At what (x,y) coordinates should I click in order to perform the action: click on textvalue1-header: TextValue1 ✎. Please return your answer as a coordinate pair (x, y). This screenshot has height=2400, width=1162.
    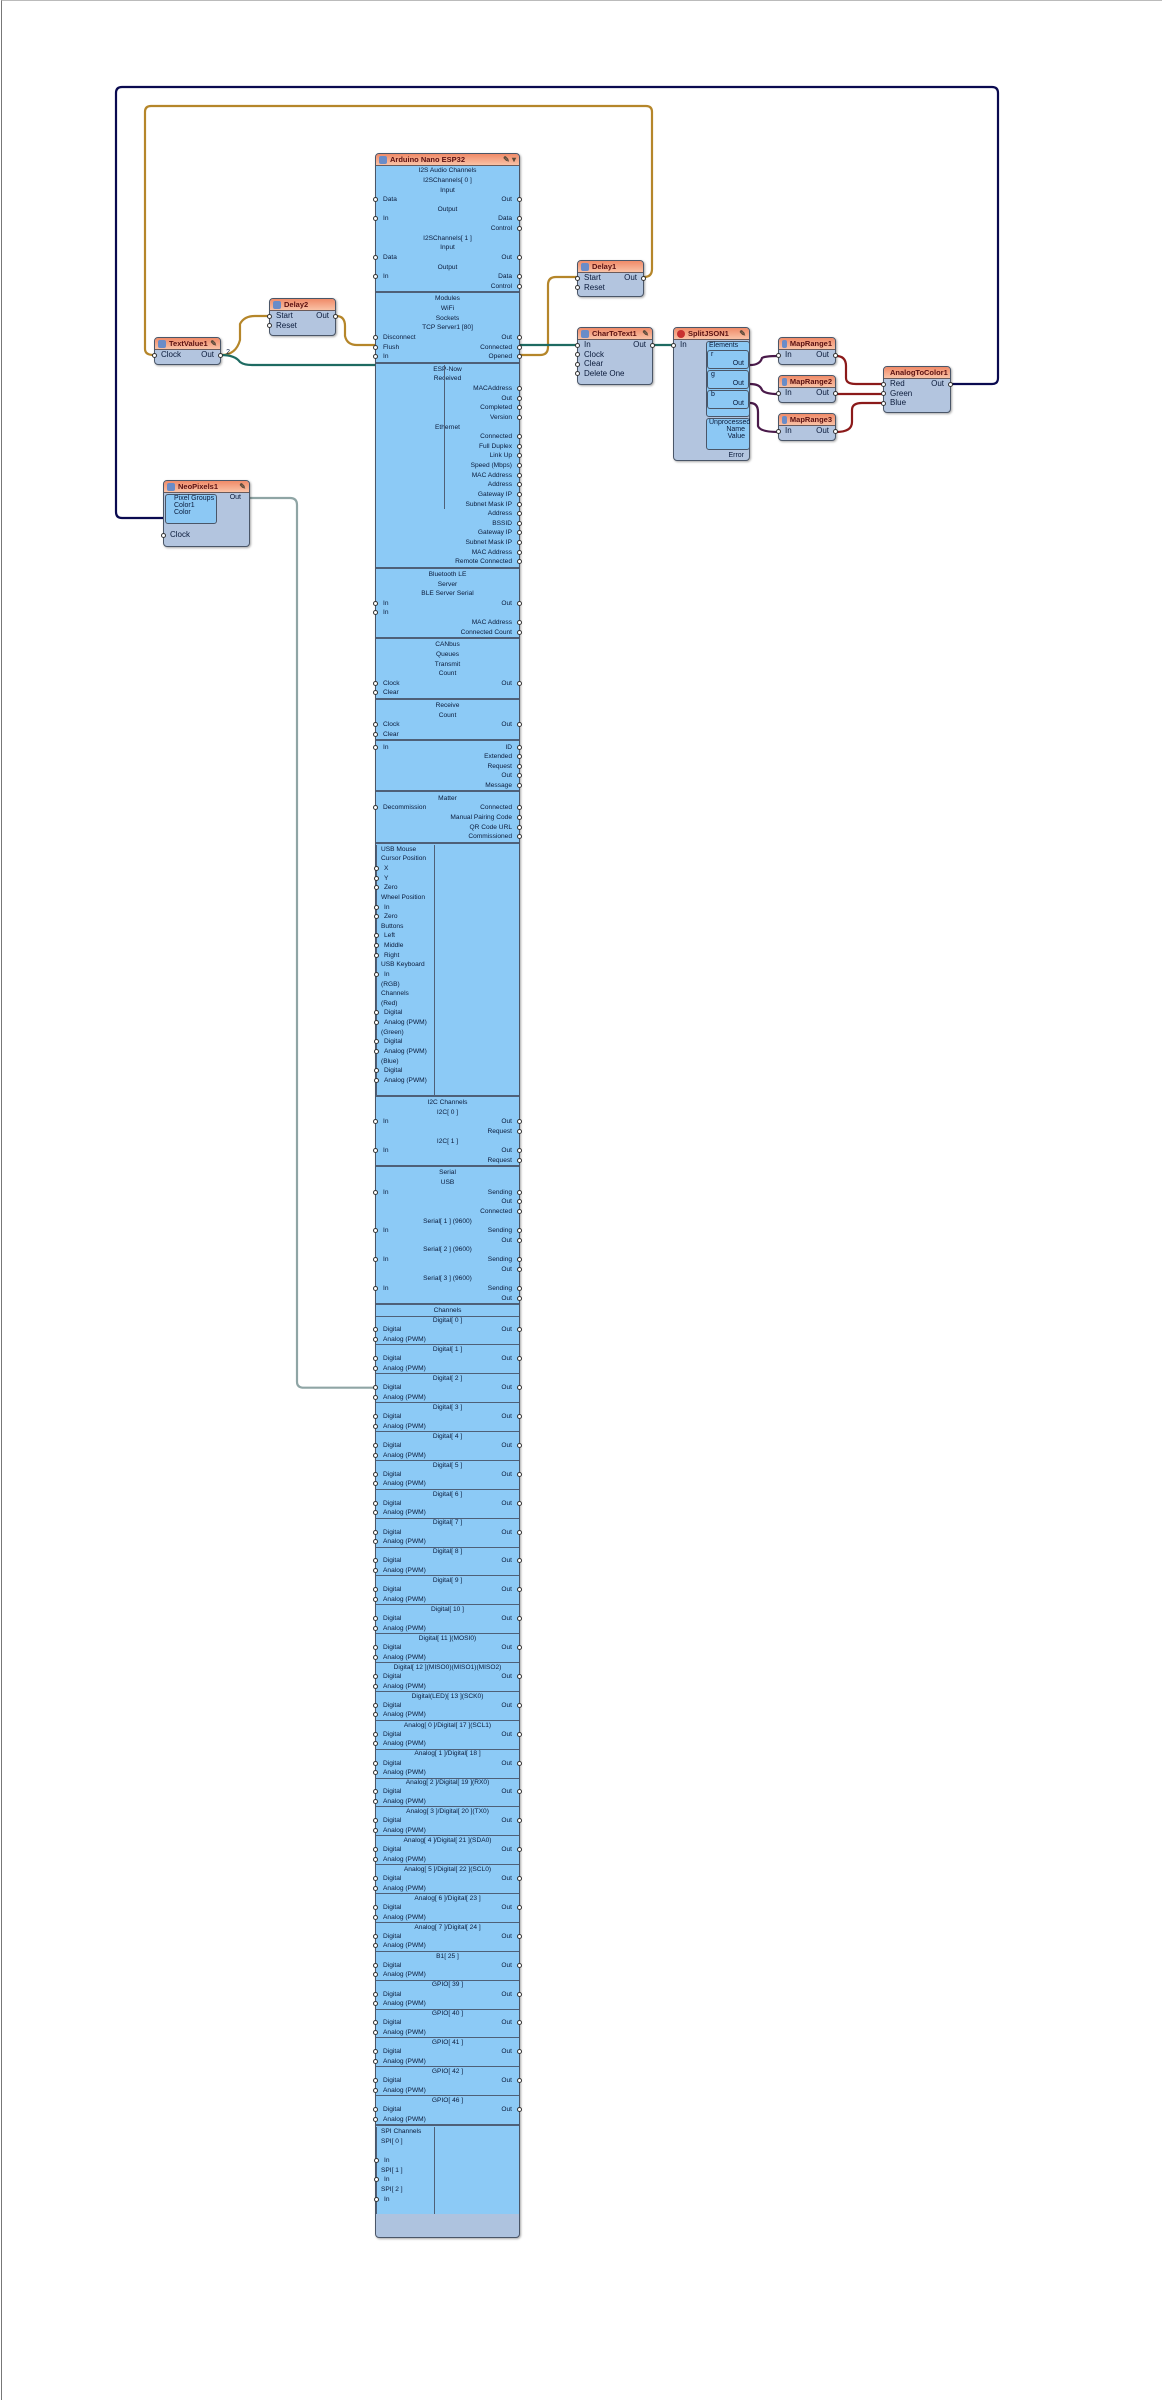
    Looking at the image, I should click on (187, 344).